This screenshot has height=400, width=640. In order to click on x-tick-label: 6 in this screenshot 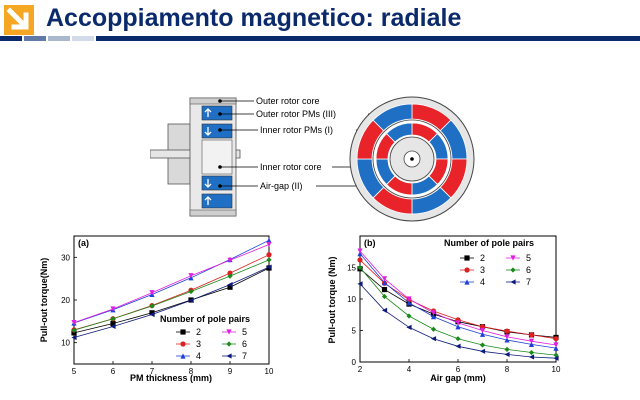, I will do `click(113, 371)`.